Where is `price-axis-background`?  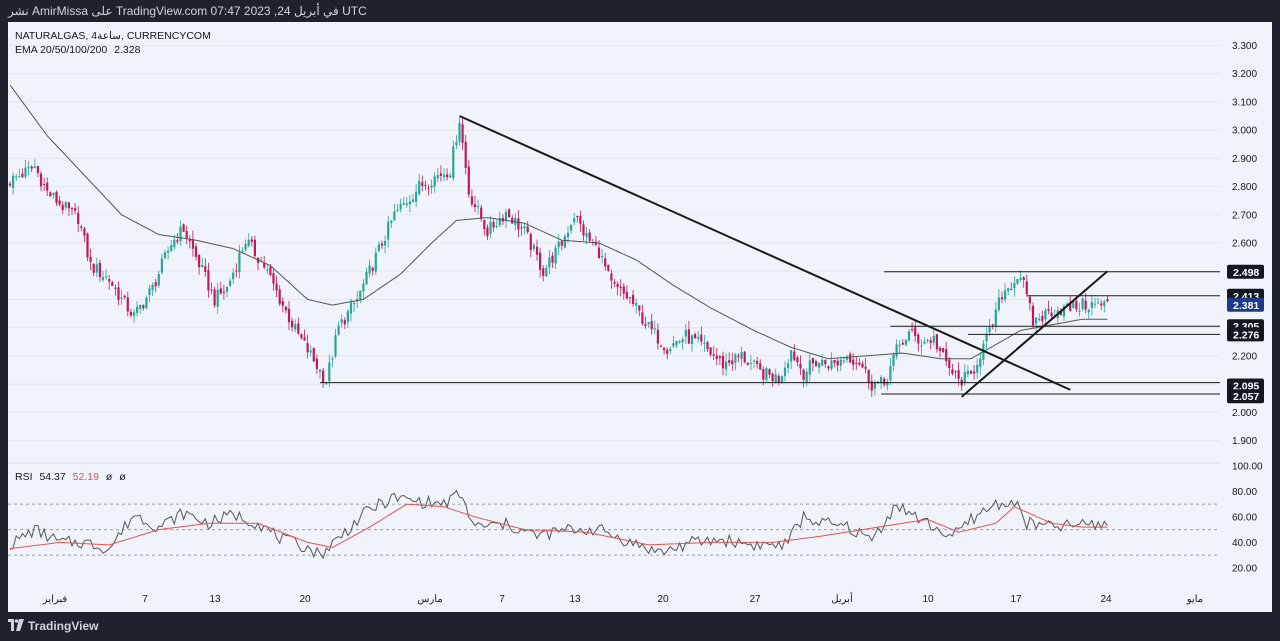
price-axis-background is located at coordinates (1250, 317).